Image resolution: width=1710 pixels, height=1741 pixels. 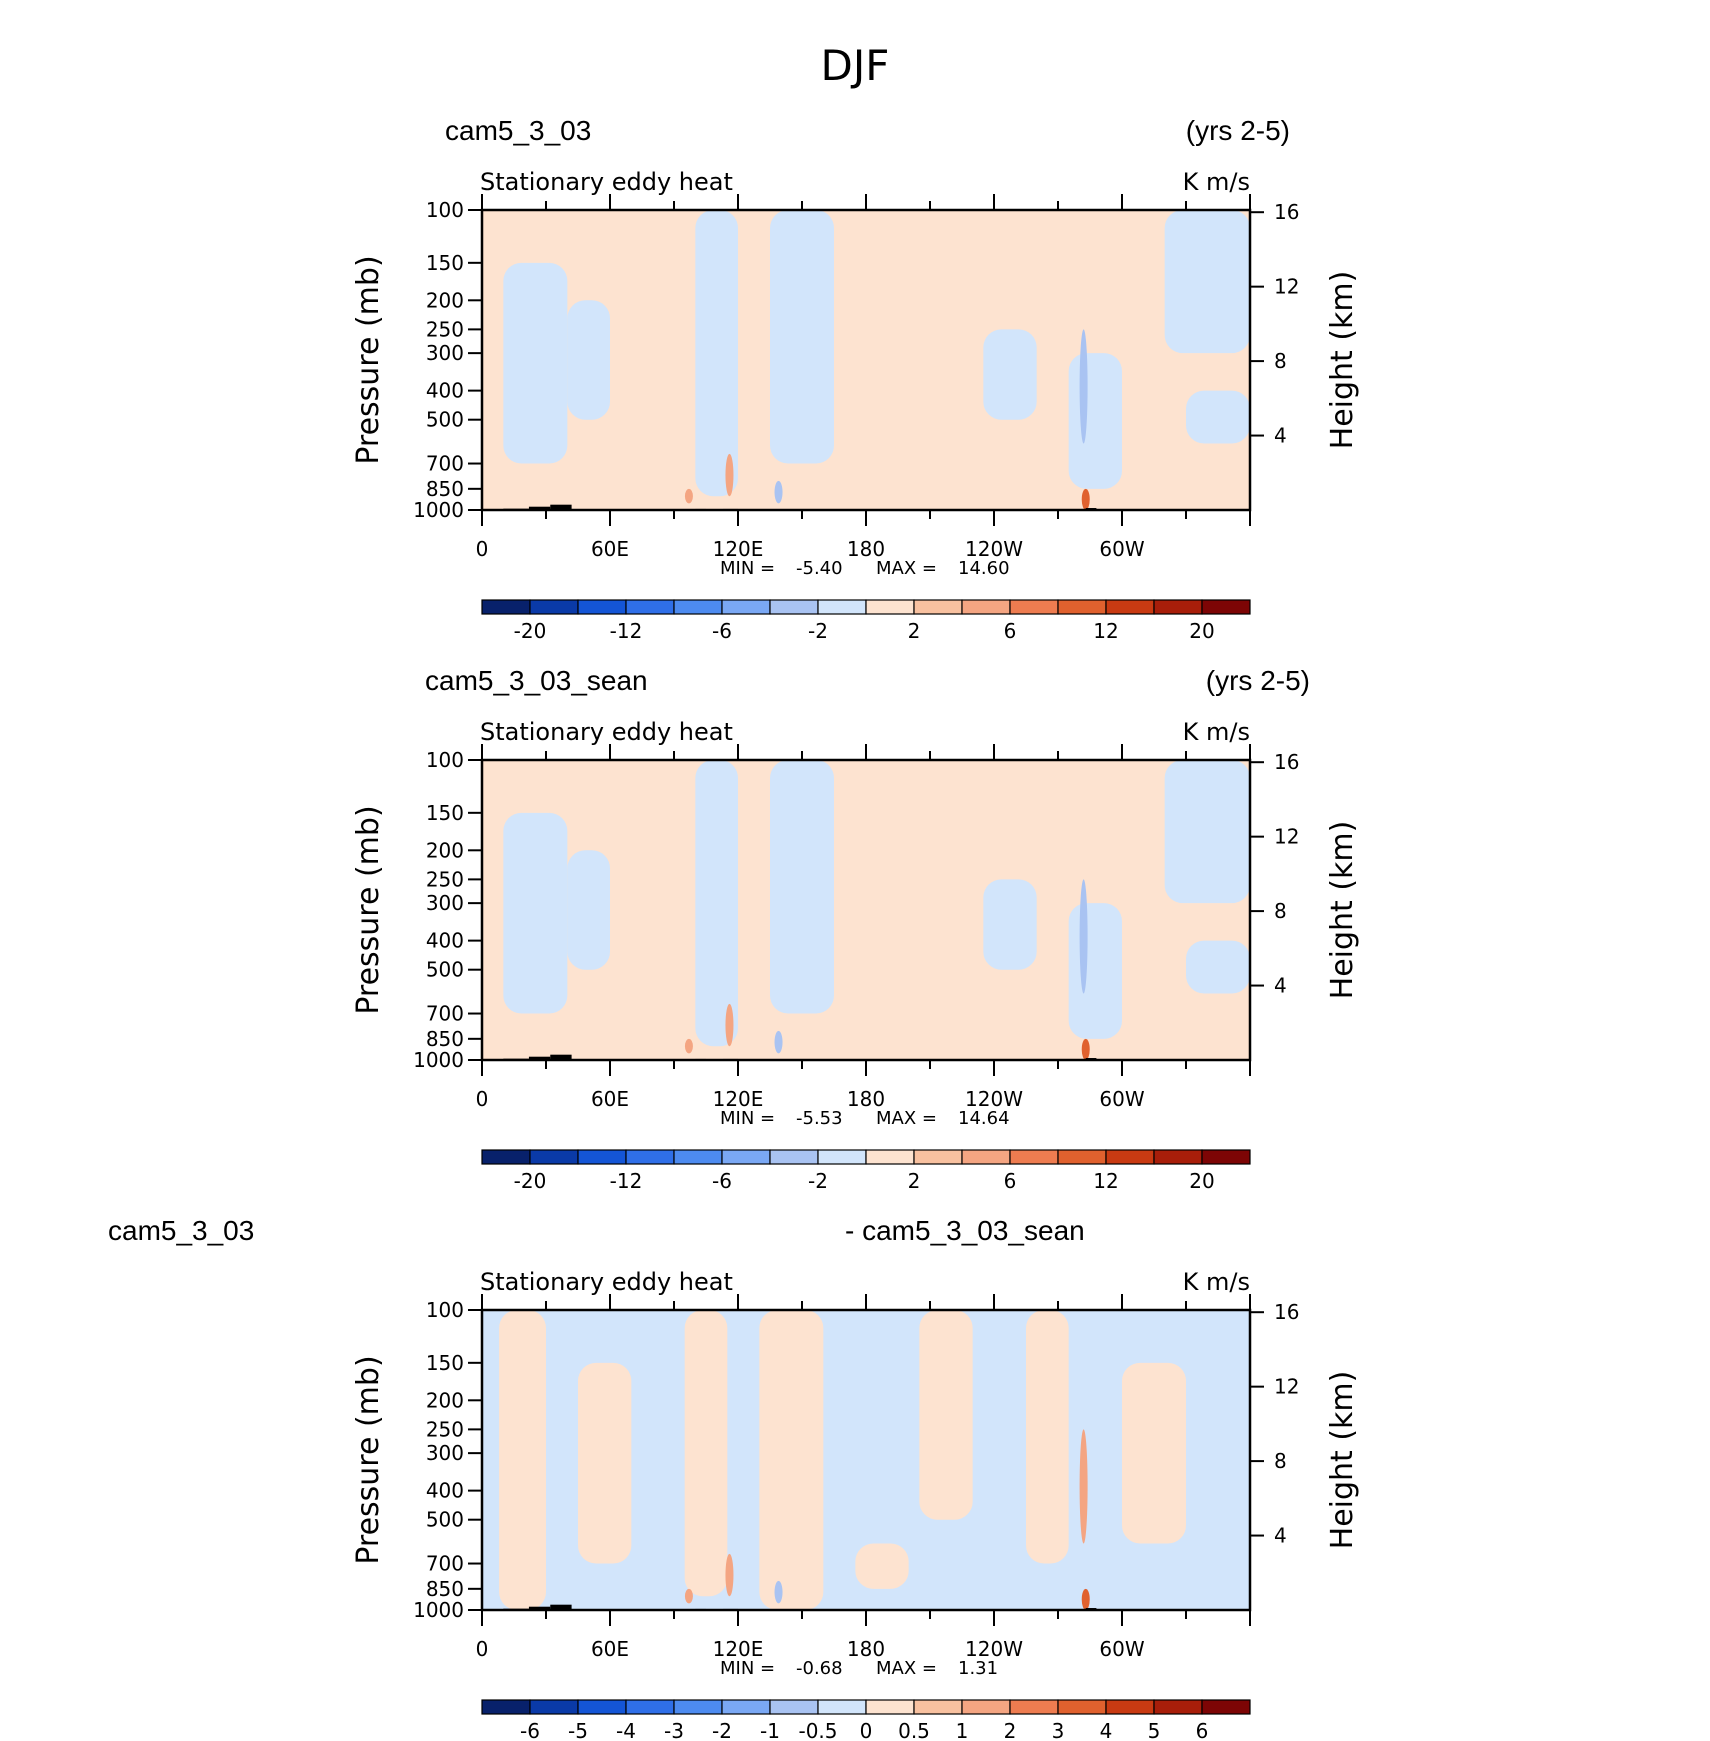 What do you see at coordinates (866, 1460) in the screenshot?
I see `contour-field` at bounding box center [866, 1460].